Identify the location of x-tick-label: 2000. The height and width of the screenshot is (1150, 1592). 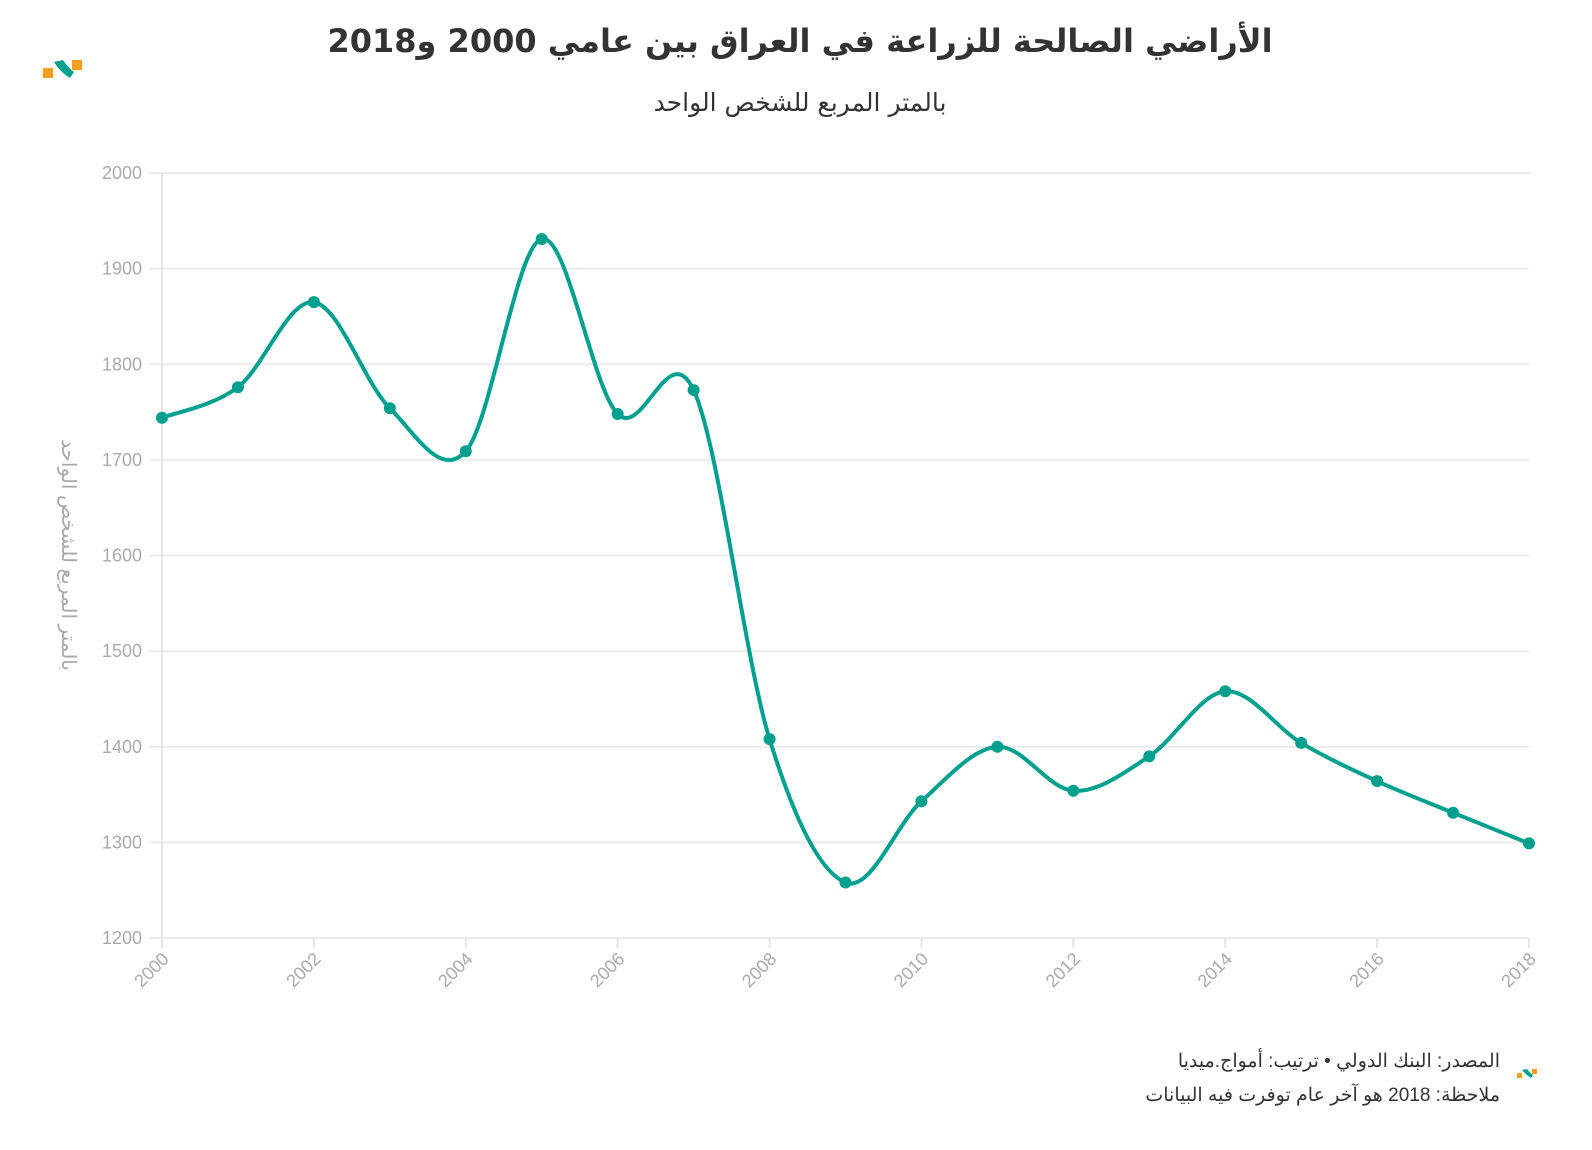
(151, 970).